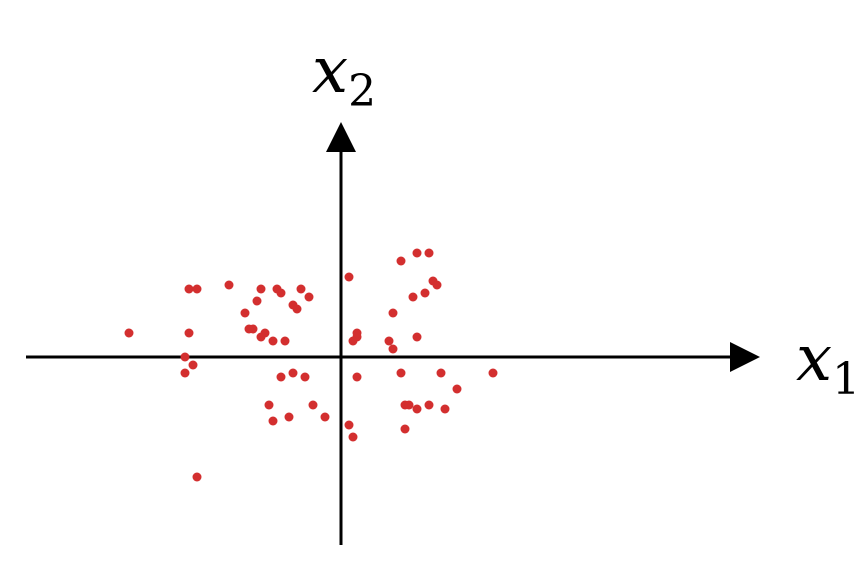 The image size is (868, 574). What do you see at coordinates (362, 91) in the screenshot?
I see `y-axis-label-sub: 2` at bounding box center [362, 91].